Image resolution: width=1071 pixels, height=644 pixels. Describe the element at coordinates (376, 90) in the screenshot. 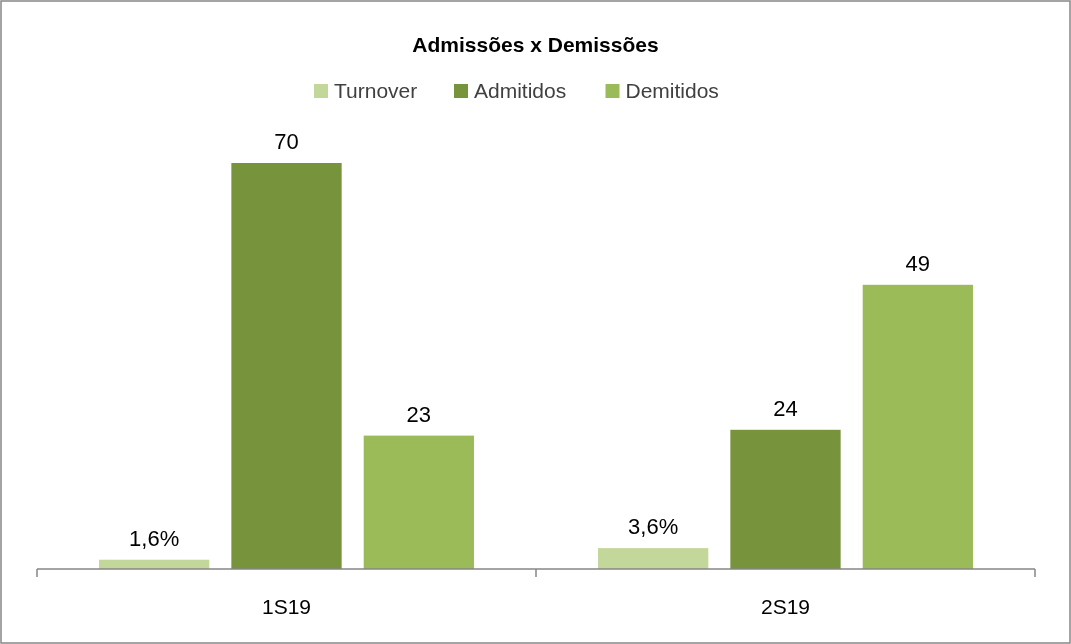

I see `legend-label: Turnover` at that location.